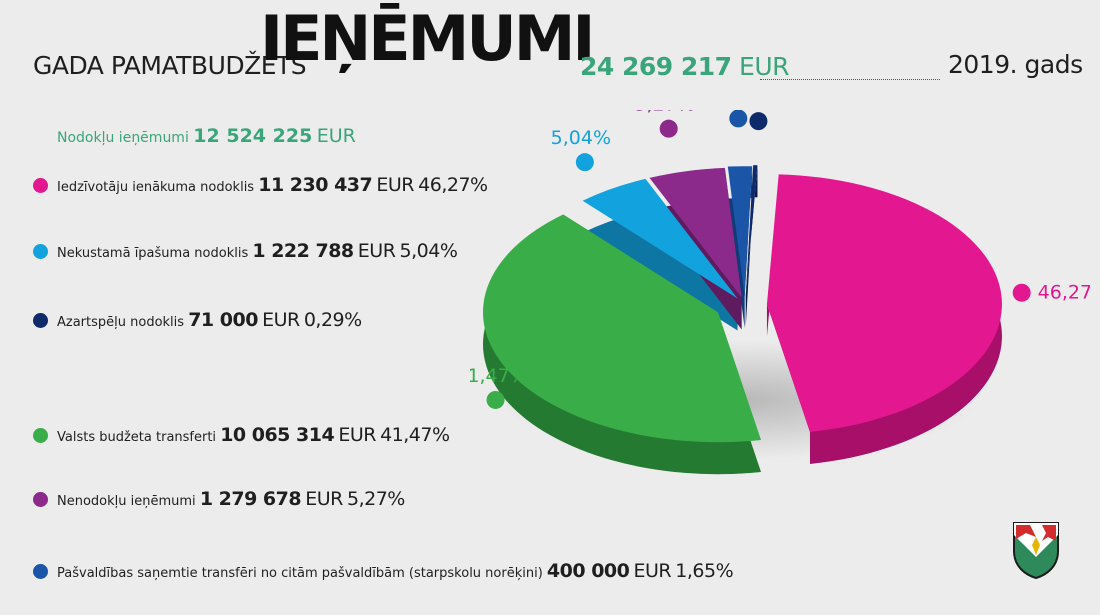  I want to click on pie-label-non-tax-revenue: 5,27%, so click(665, 113).